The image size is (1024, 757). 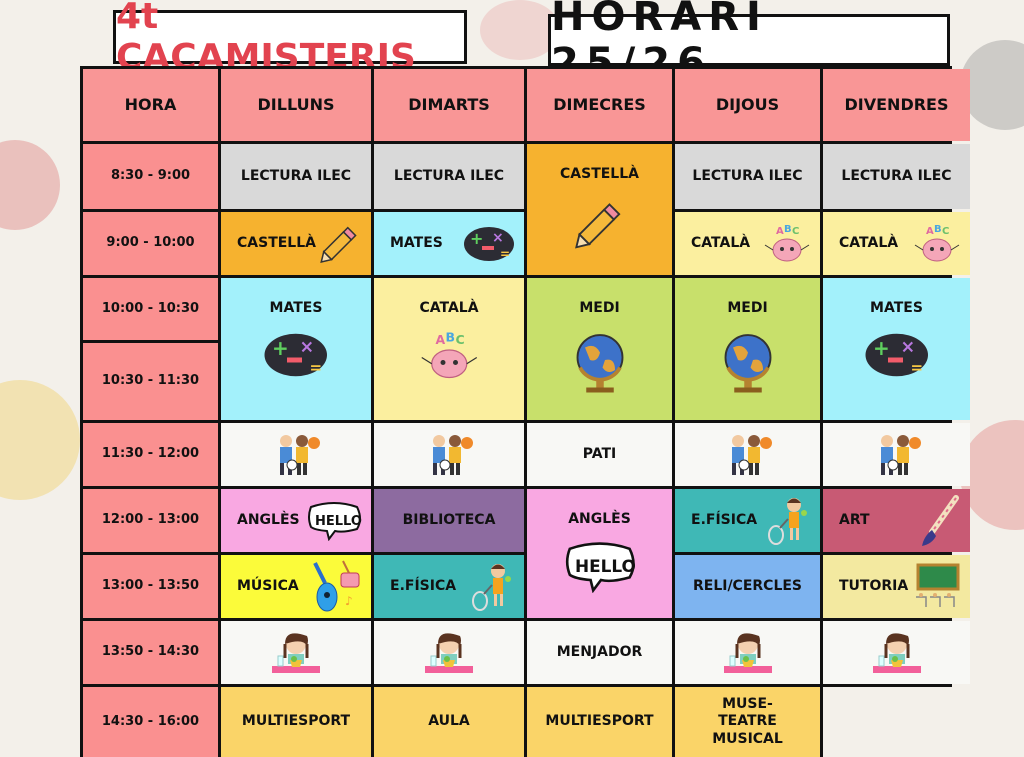 What do you see at coordinates (290, 39) in the screenshot?
I see `class-title: 4t CAÇAMISTERIS` at bounding box center [290, 39].